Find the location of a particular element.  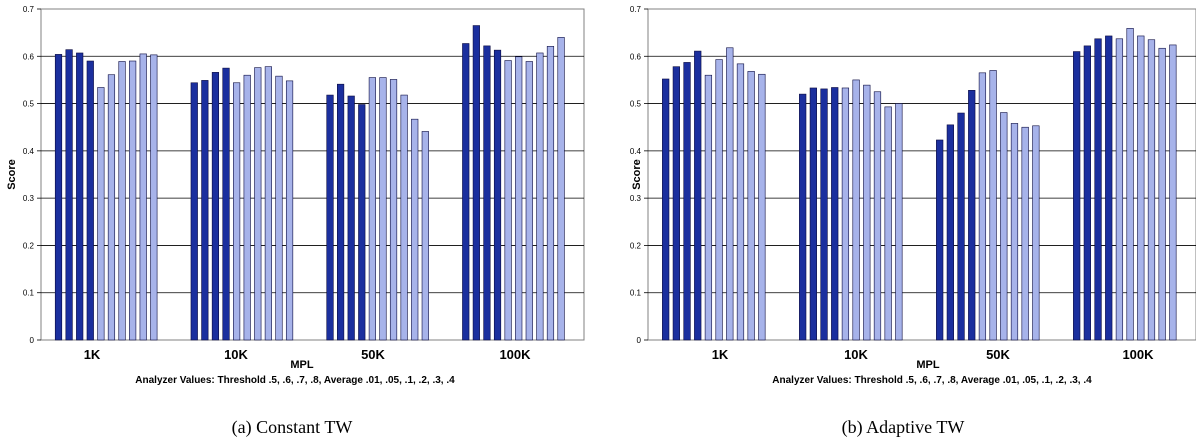

caption-constant-tw: (a) Constant TW is located at coordinates (292, 427).